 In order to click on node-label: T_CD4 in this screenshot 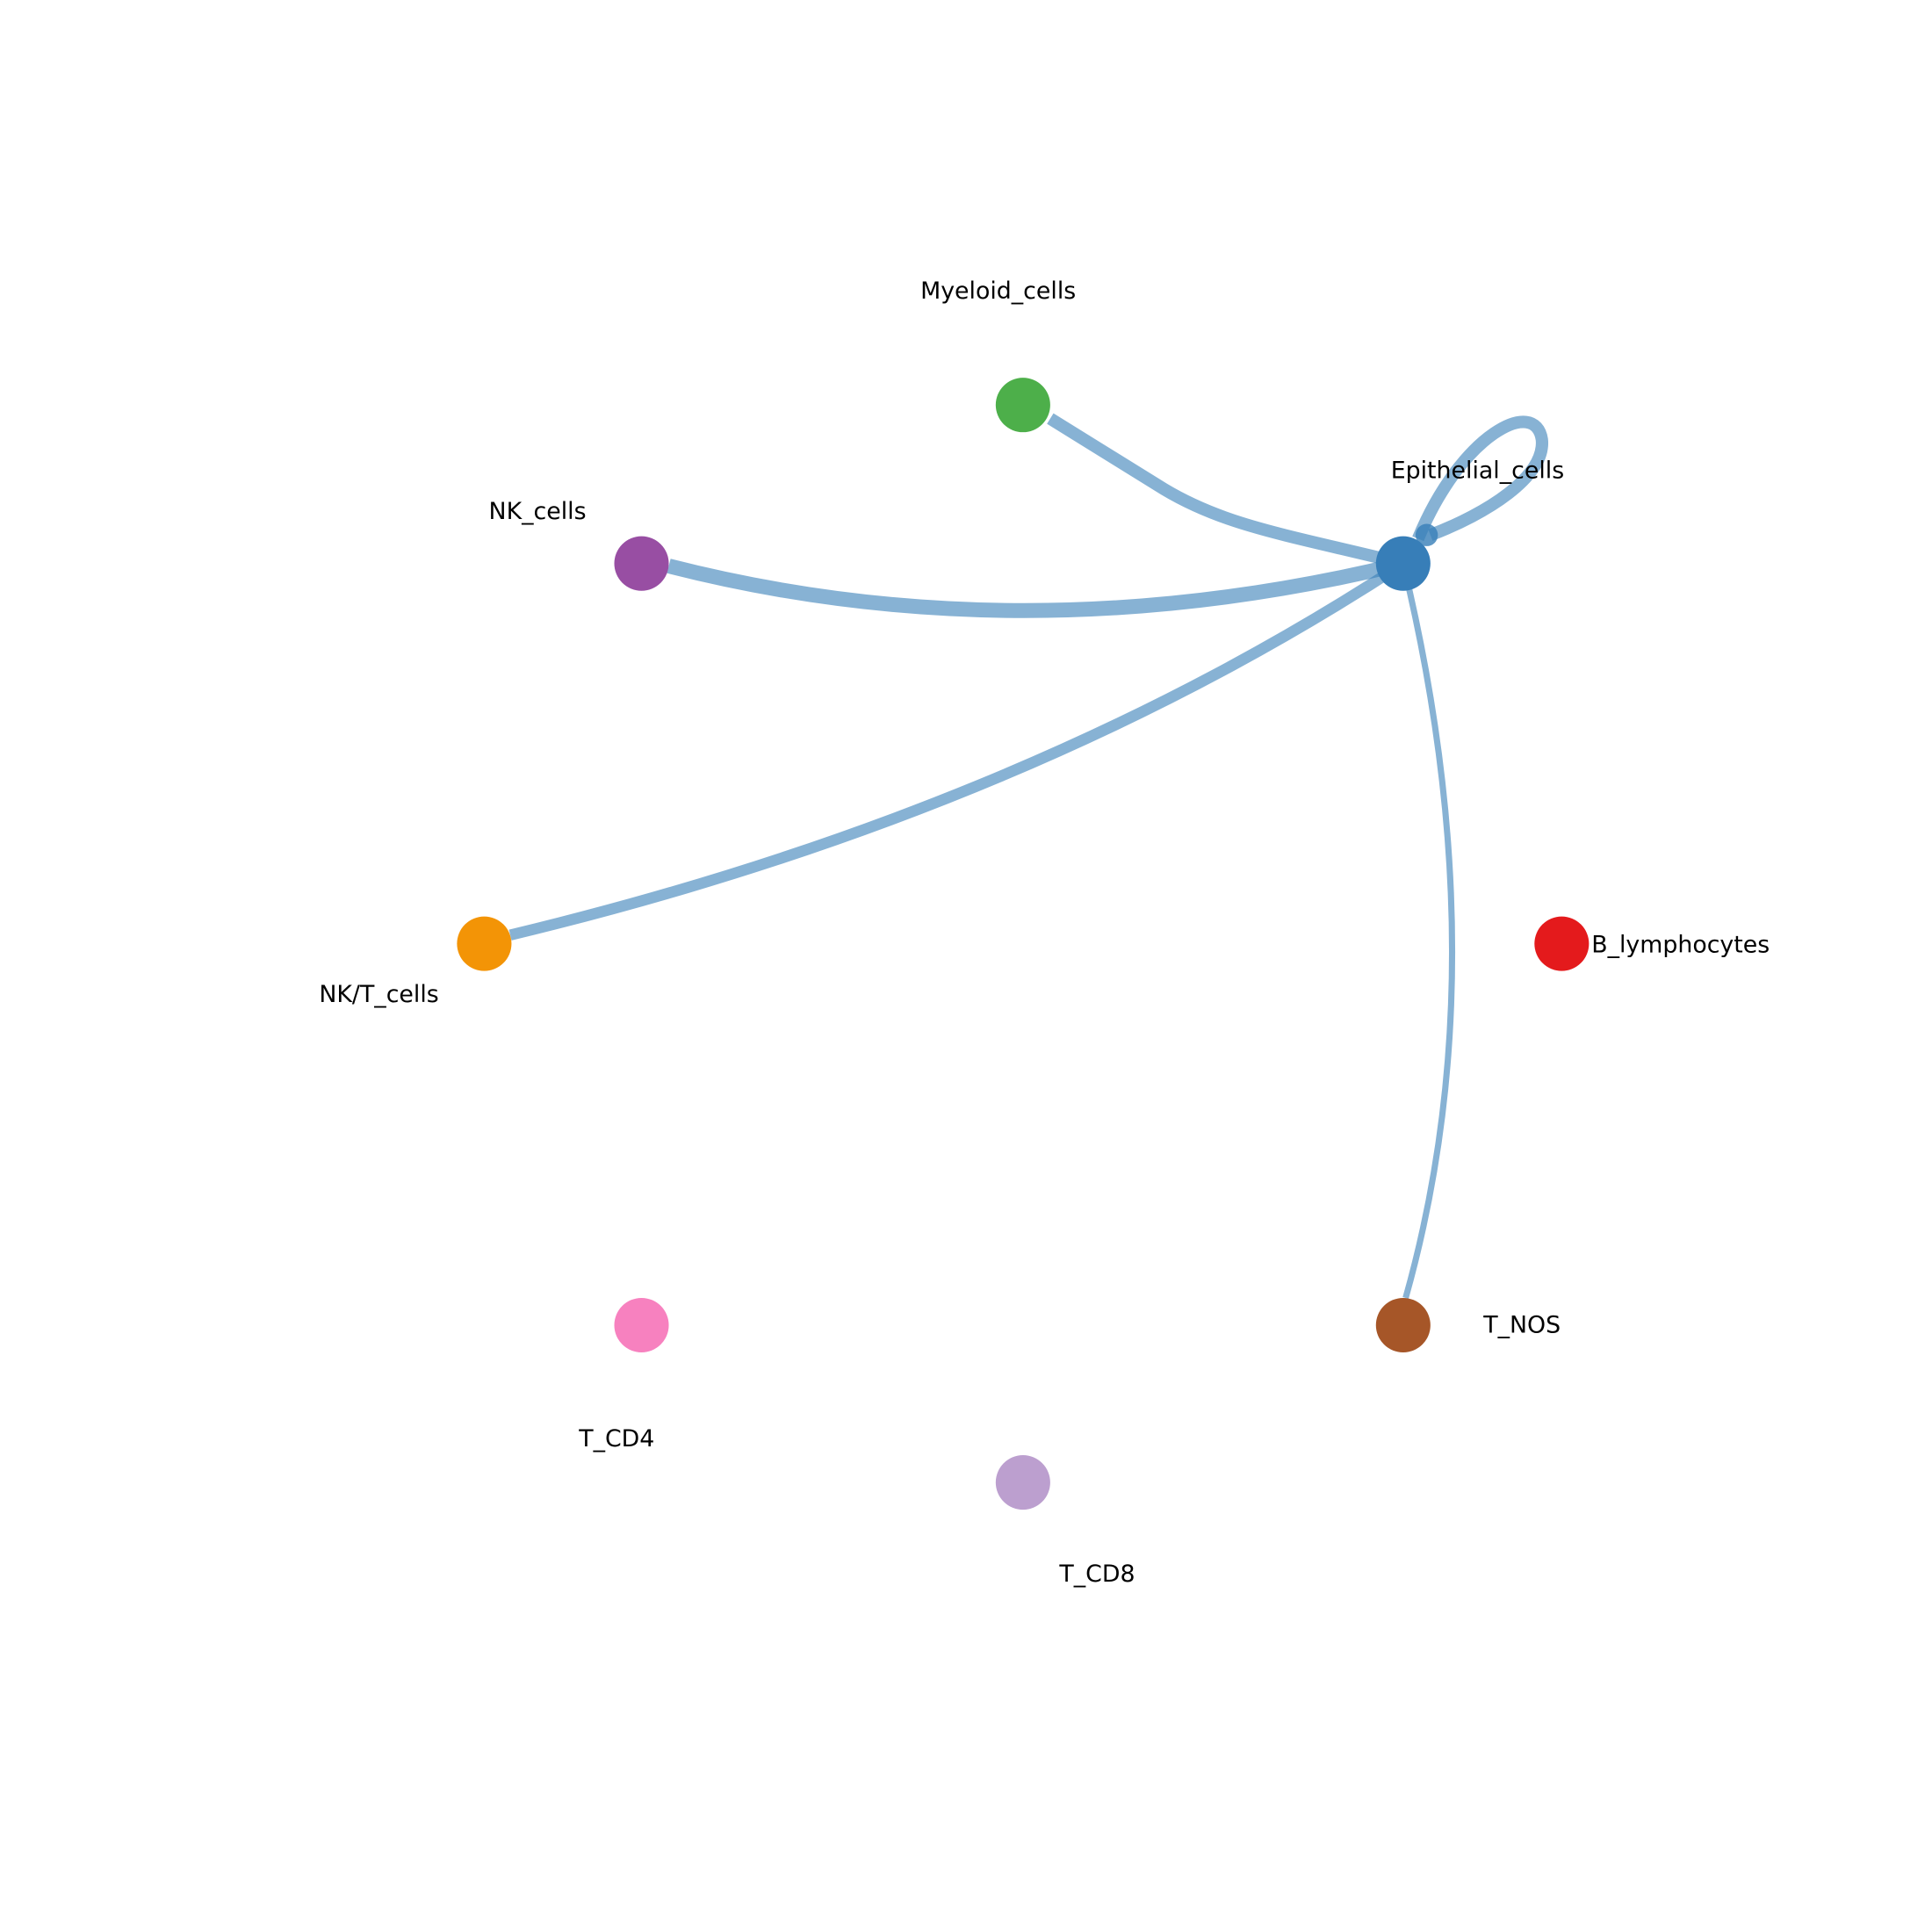, I will do `click(616, 1439)`.